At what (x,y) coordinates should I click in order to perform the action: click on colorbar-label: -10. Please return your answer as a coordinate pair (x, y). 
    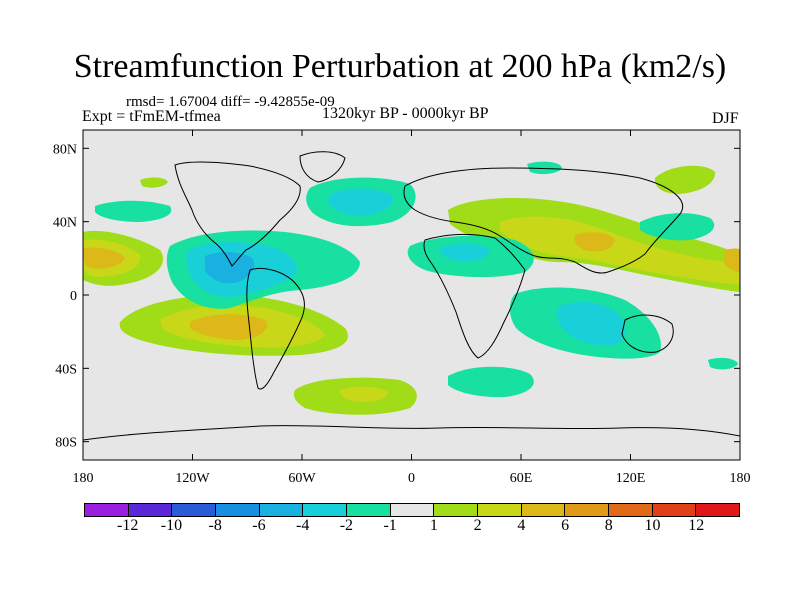
    Looking at the image, I should click on (171, 525).